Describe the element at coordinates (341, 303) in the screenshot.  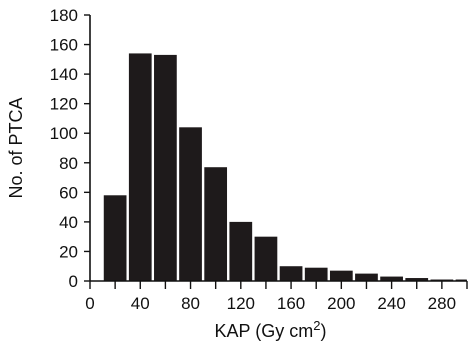
I see `x-tick-label: 200` at that location.